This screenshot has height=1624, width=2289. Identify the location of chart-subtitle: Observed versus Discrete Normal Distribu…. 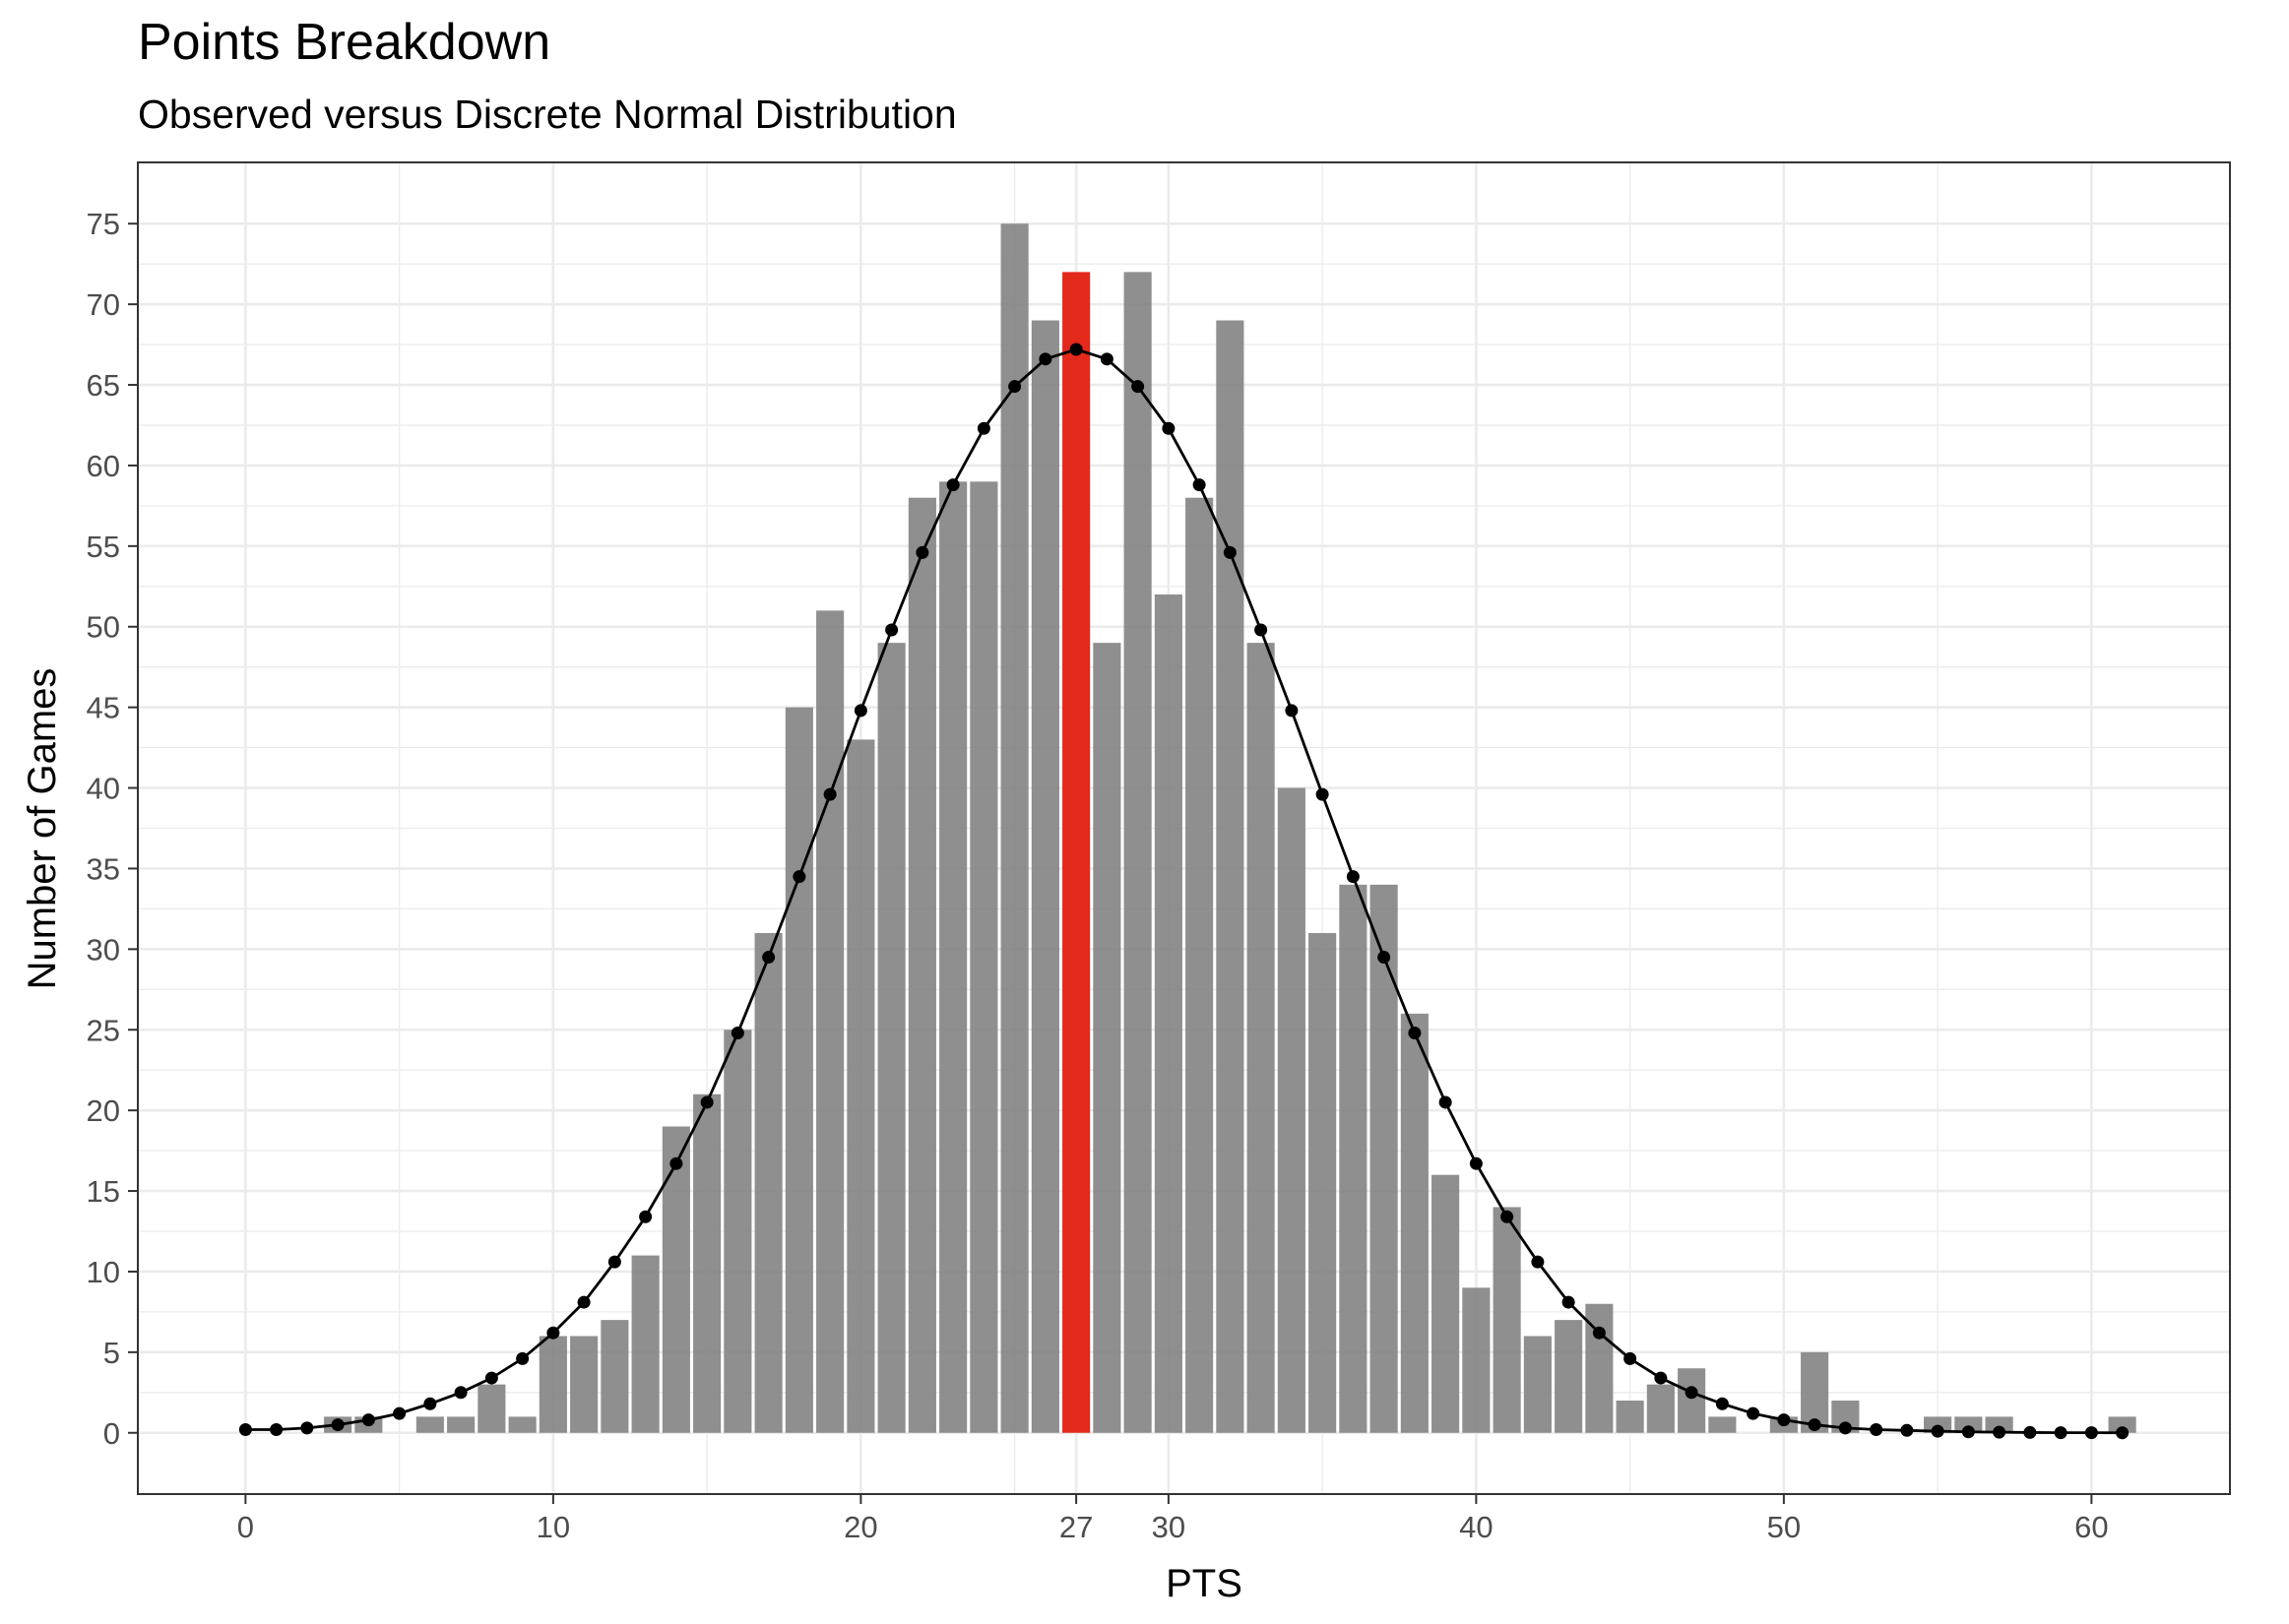
(547, 114).